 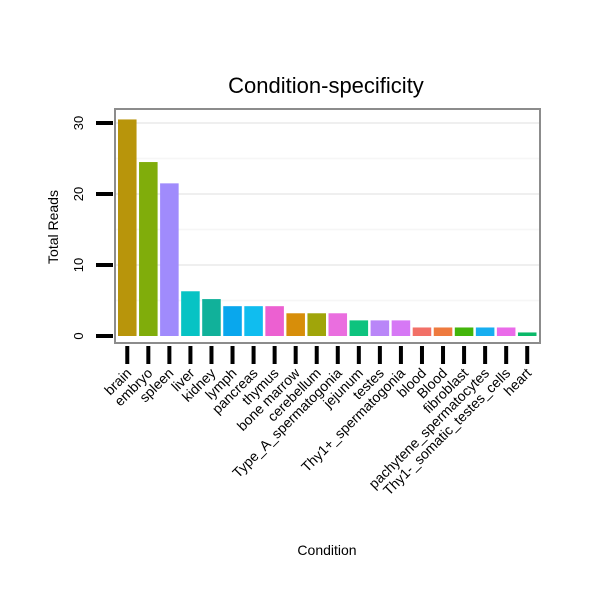 I want to click on bar-bone-marrow, so click(x=295, y=324).